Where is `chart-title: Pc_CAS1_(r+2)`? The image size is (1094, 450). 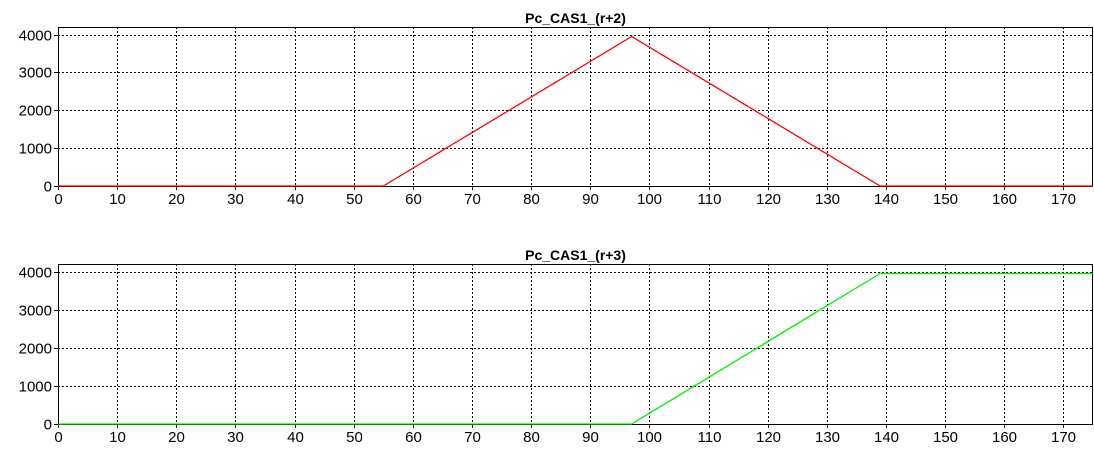
chart-title: Pc_CAS1_(r+2) is located at coordinates (575, 18).